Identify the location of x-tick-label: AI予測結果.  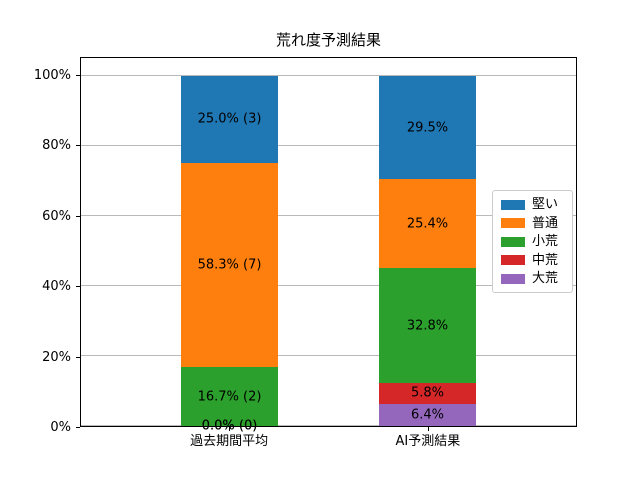
(428, 441).